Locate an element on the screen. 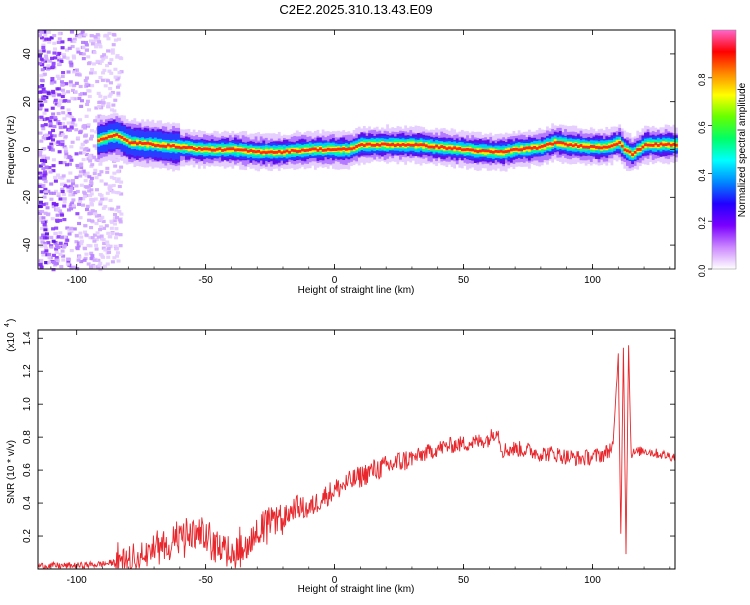  snr-scale-factor: (x10 4 ) is located at coordinates (10, 335).